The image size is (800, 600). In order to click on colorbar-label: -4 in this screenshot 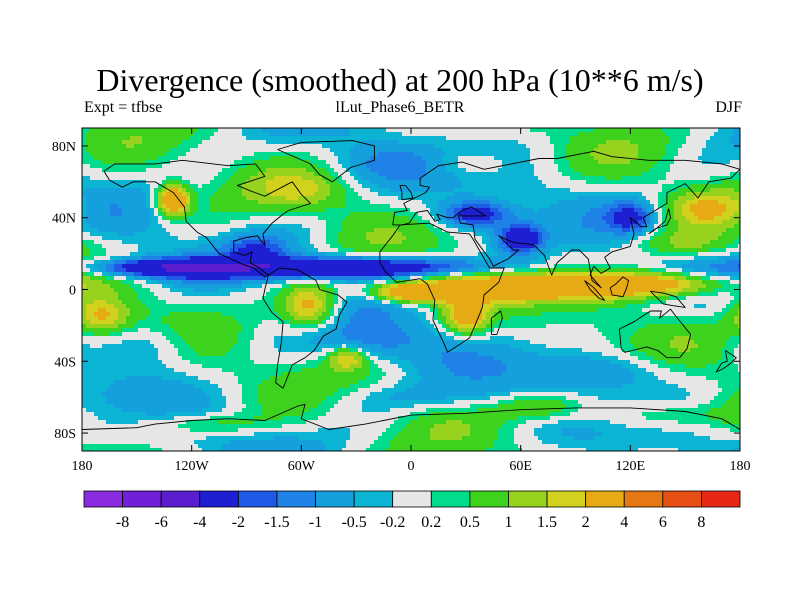, I will do `click(199, 522)`.